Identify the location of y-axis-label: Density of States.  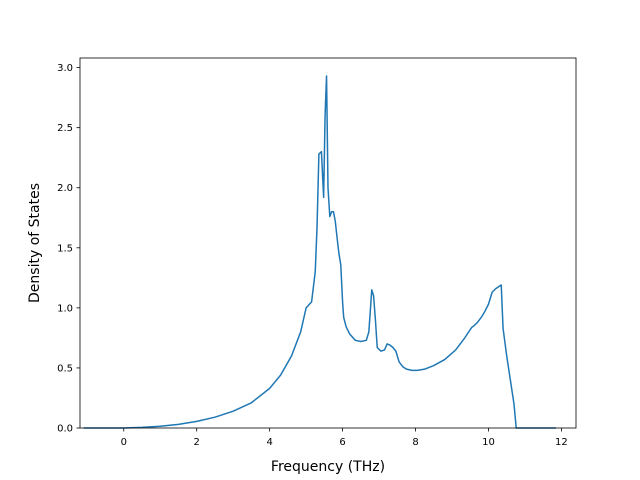
(35, 243).